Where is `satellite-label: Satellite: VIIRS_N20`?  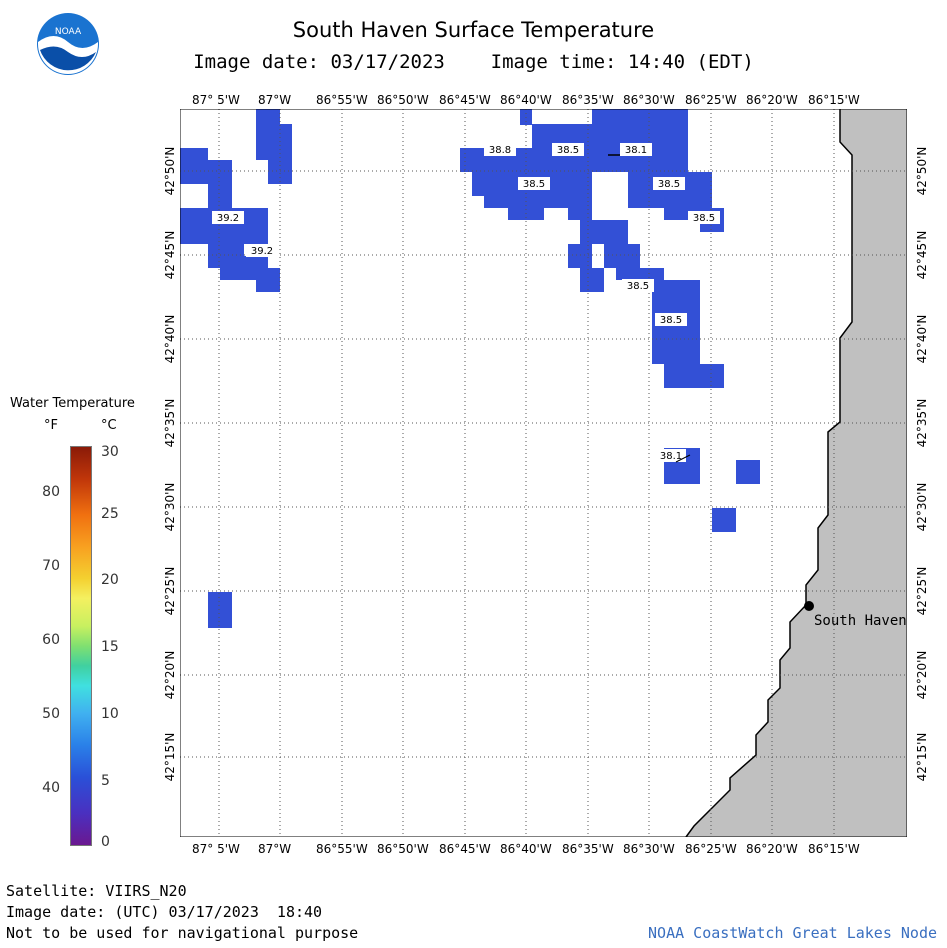 satellite-label: Satellite: VIIRS_N20 is located at coordinates (96, 891).